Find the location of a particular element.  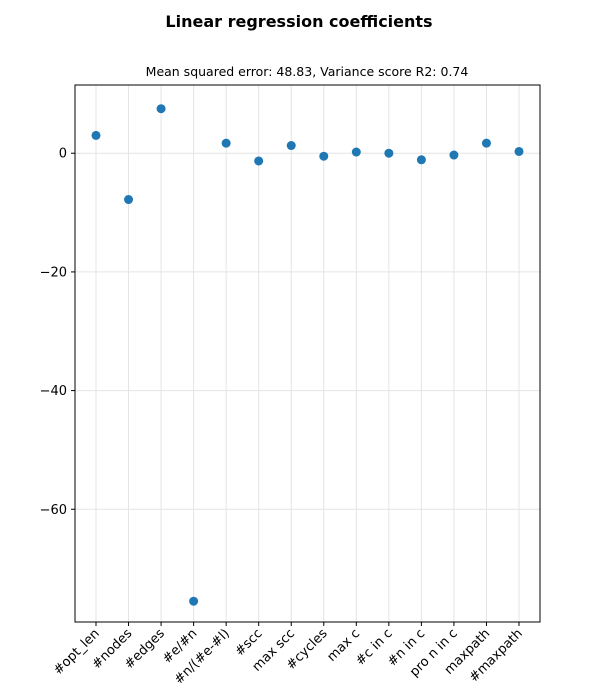

y-tick-label: 0 is located at coordinates (63, 154).